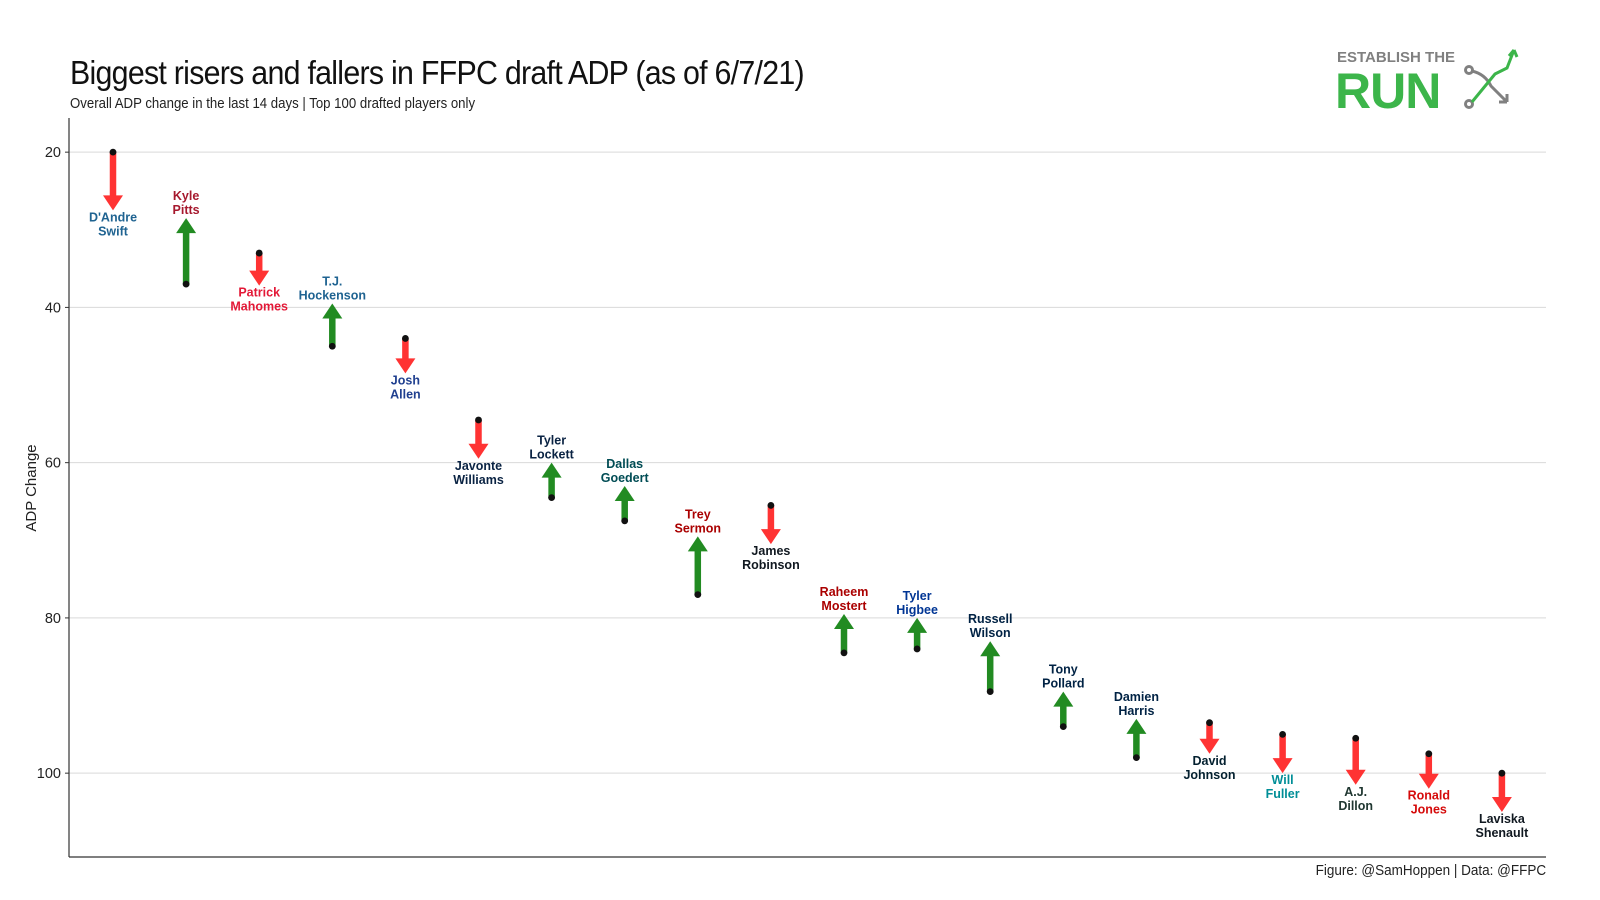 The height and width of the screenshot is (900, 1600). I want to click on player-label: David Johnson, so click(1209, 768).